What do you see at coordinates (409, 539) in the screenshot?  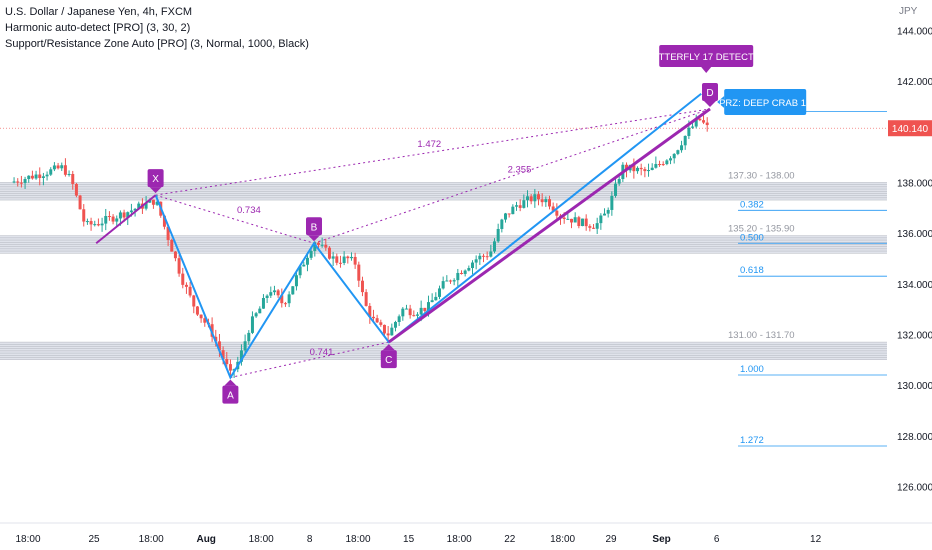 I see `time-tick-label: 15` at bounding box center [409, 539].